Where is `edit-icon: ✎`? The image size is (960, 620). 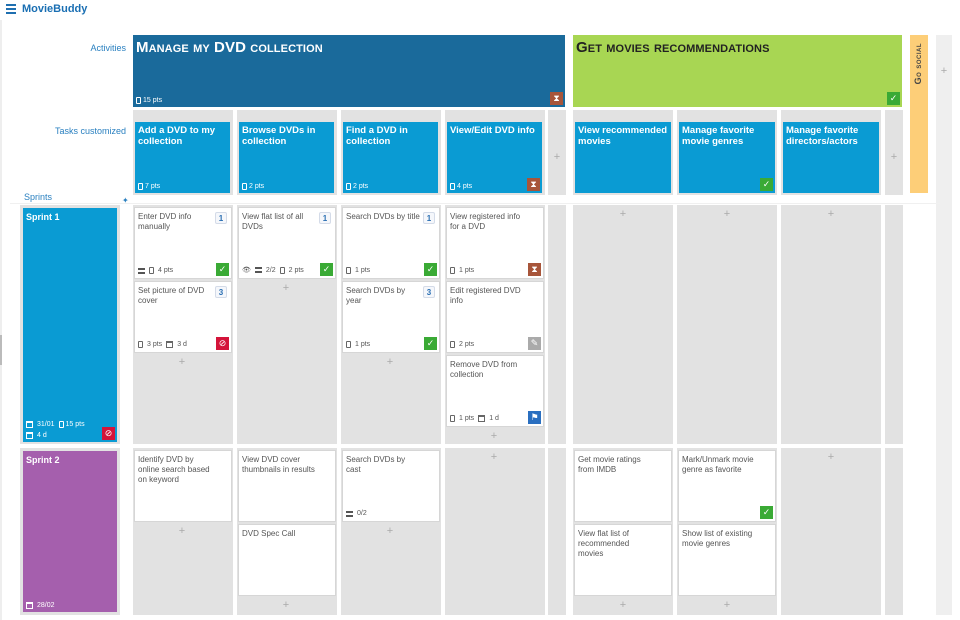 edit-icon: ✎ is located at coordinates (534, 343).